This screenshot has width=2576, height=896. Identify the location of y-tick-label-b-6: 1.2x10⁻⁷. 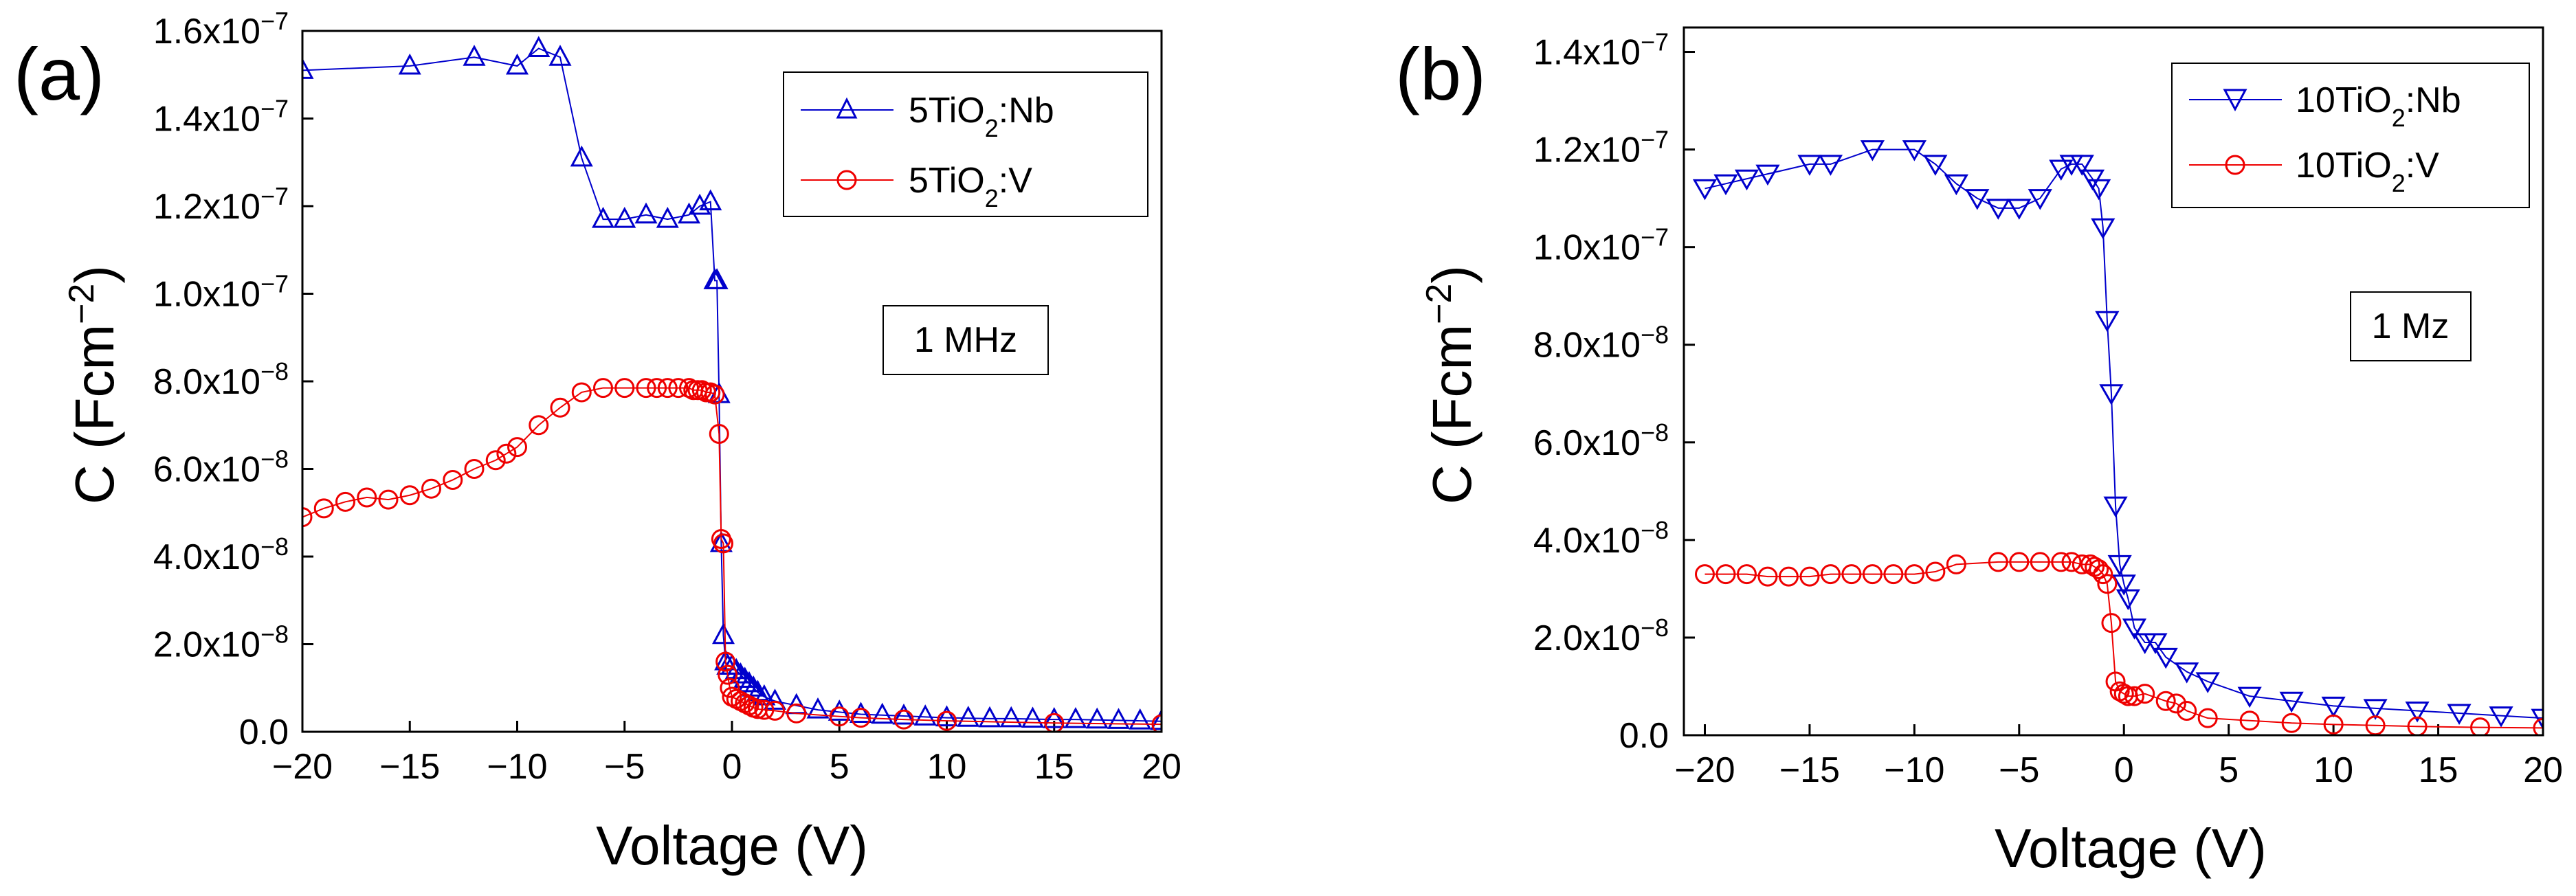
(1601, 147).